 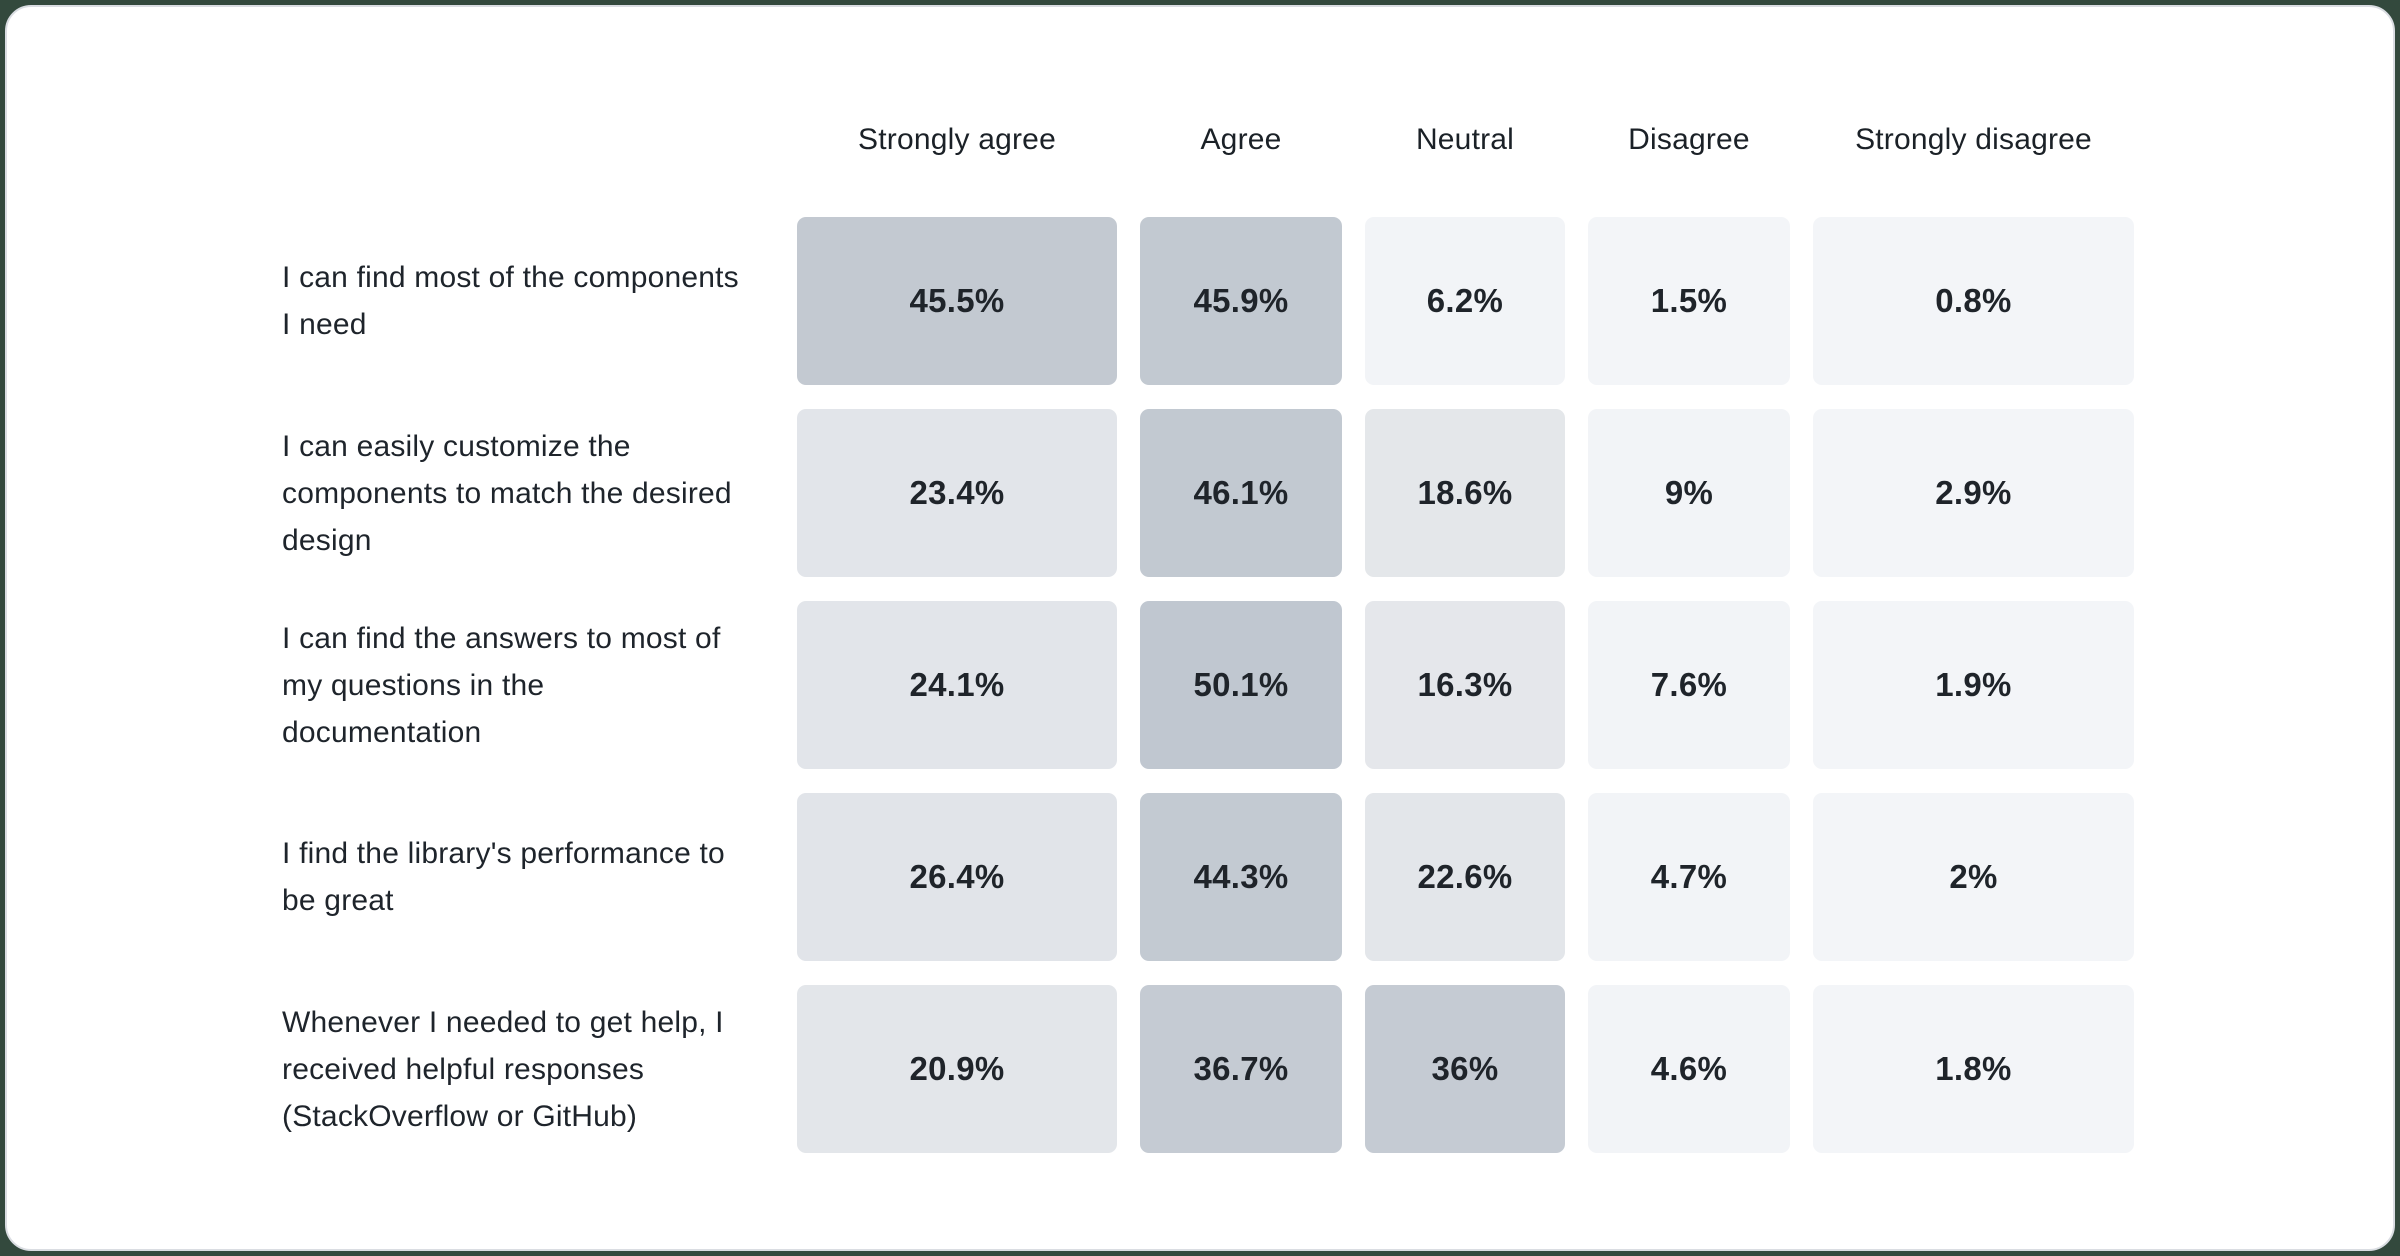 I want to click on heat-cell: 50.1%, so click(x=1241, y=685).